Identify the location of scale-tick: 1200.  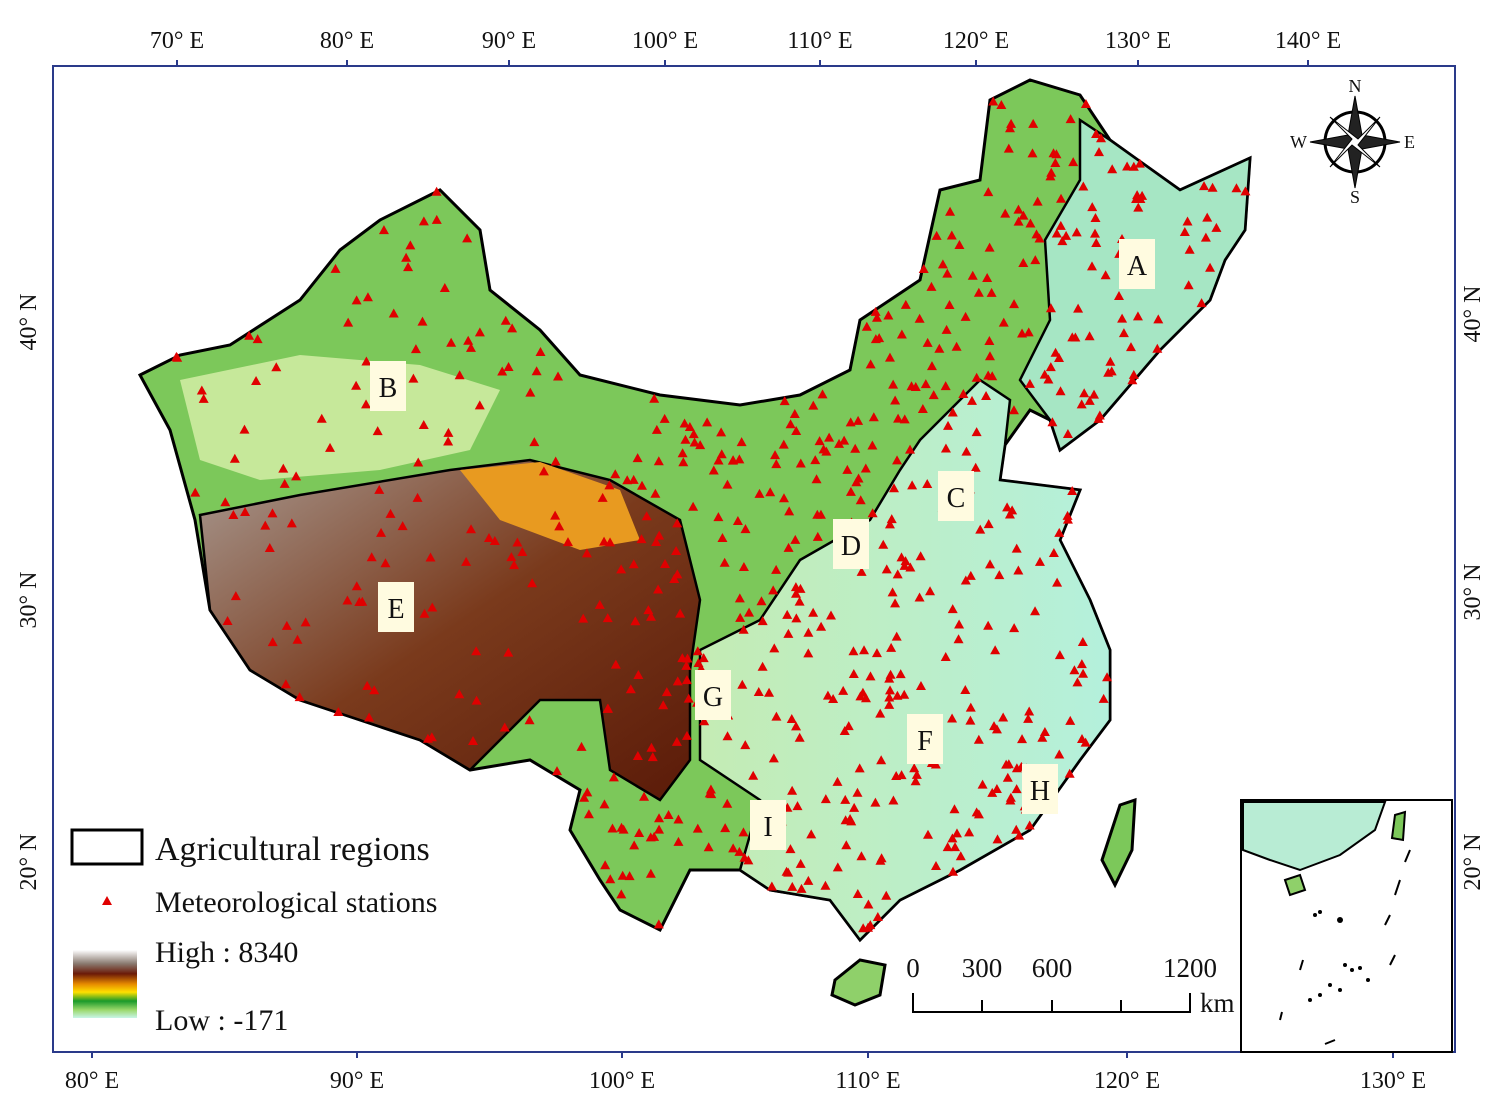
(1190, 968).